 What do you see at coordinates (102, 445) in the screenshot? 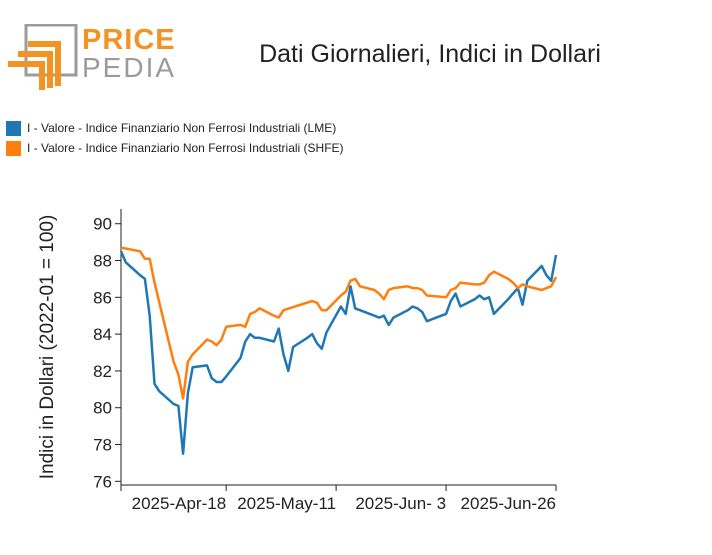
I see `y-tick-label: 78` at bounding box center [102, 445].